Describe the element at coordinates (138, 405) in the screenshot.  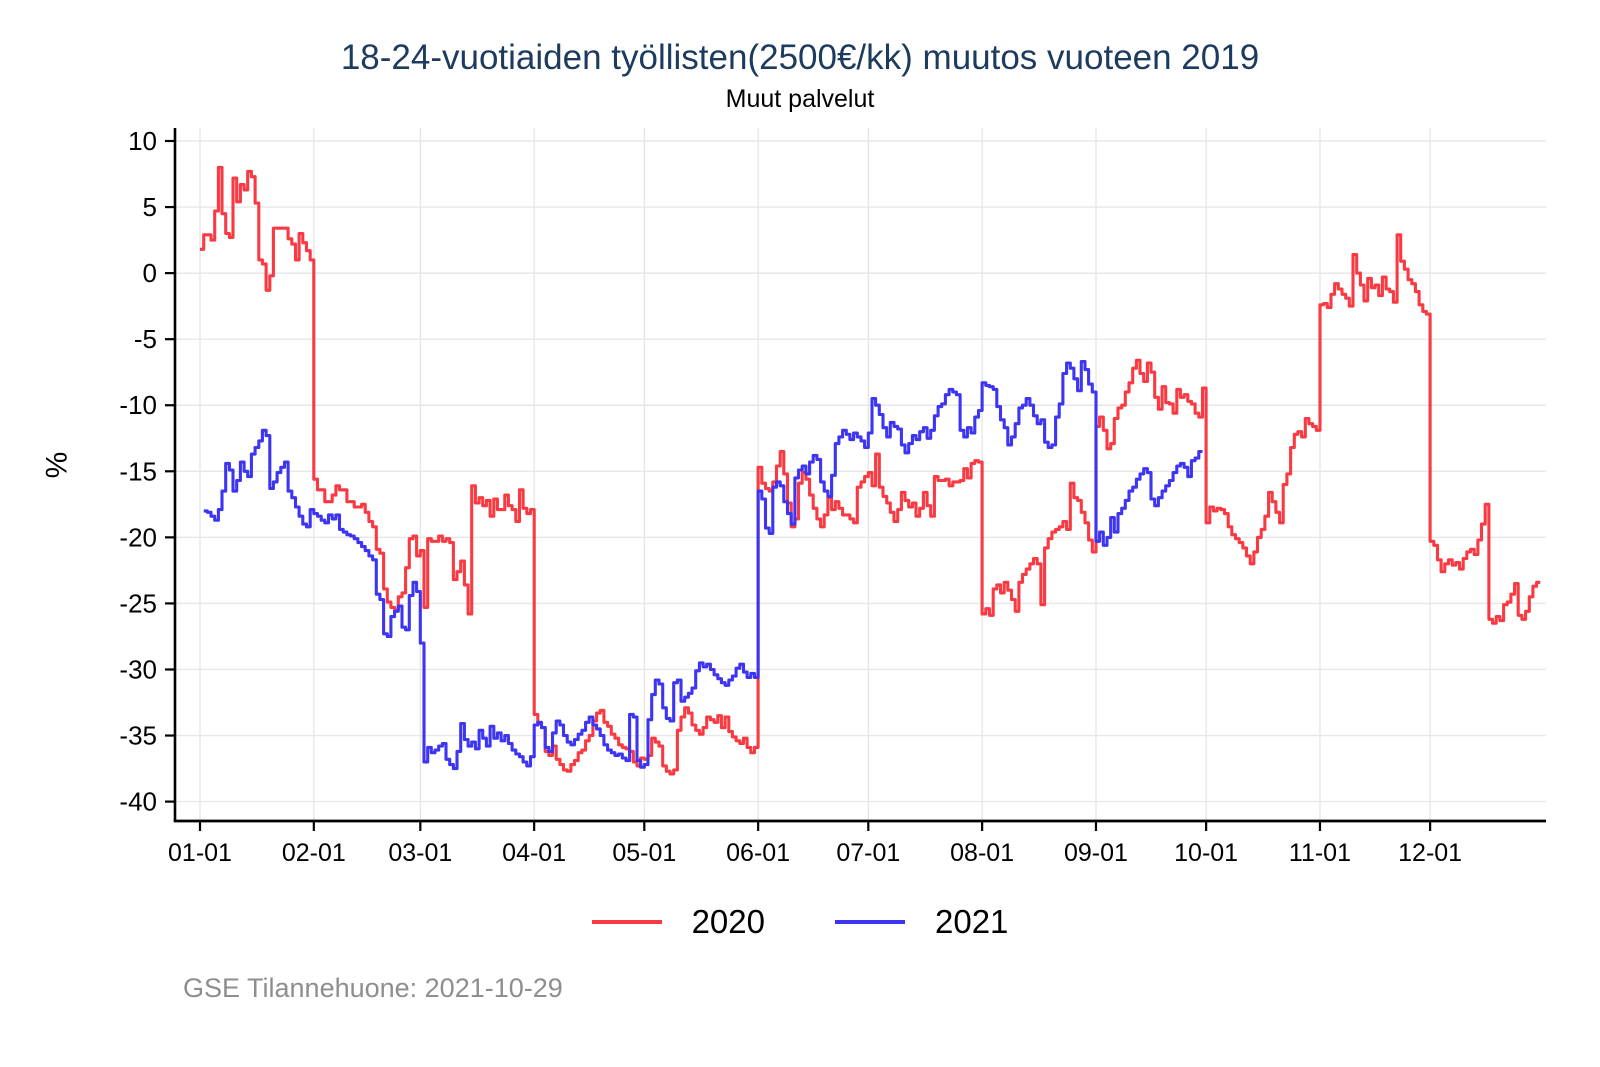
I see `y-tick-label: -10` at that location.